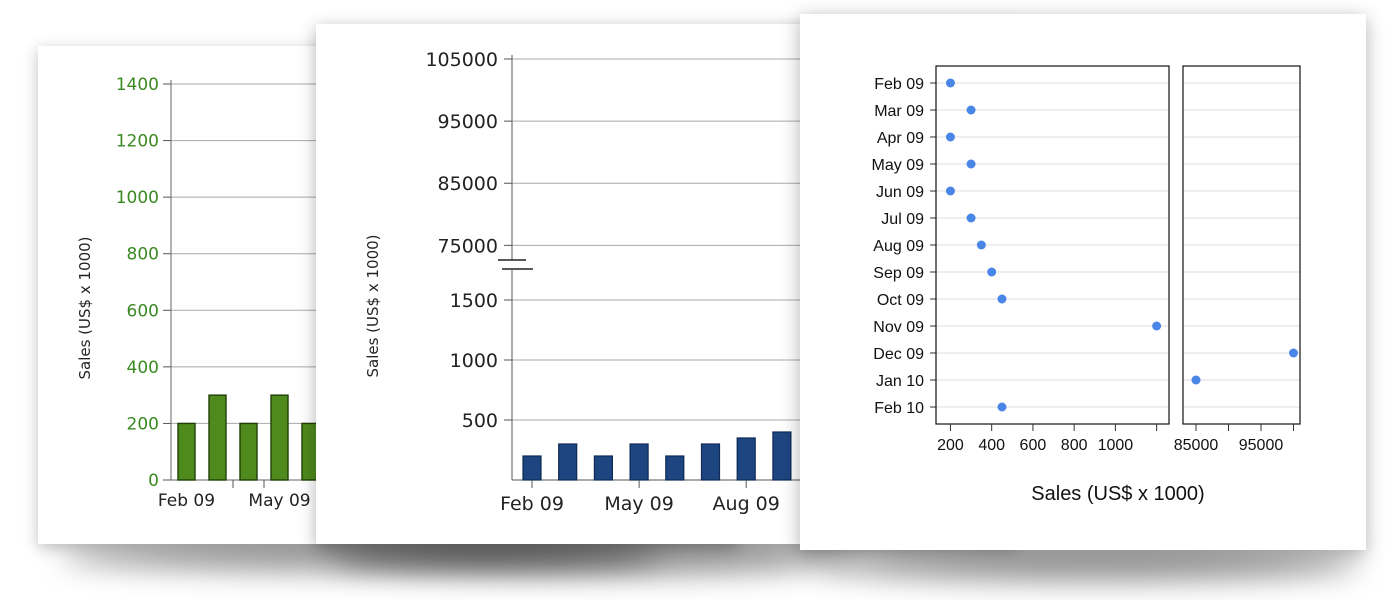 The image size is (1390, 600). Describe the element at coordinates (1074, 445) in the screenshot. I see `x-tick-label: 800` at that location.